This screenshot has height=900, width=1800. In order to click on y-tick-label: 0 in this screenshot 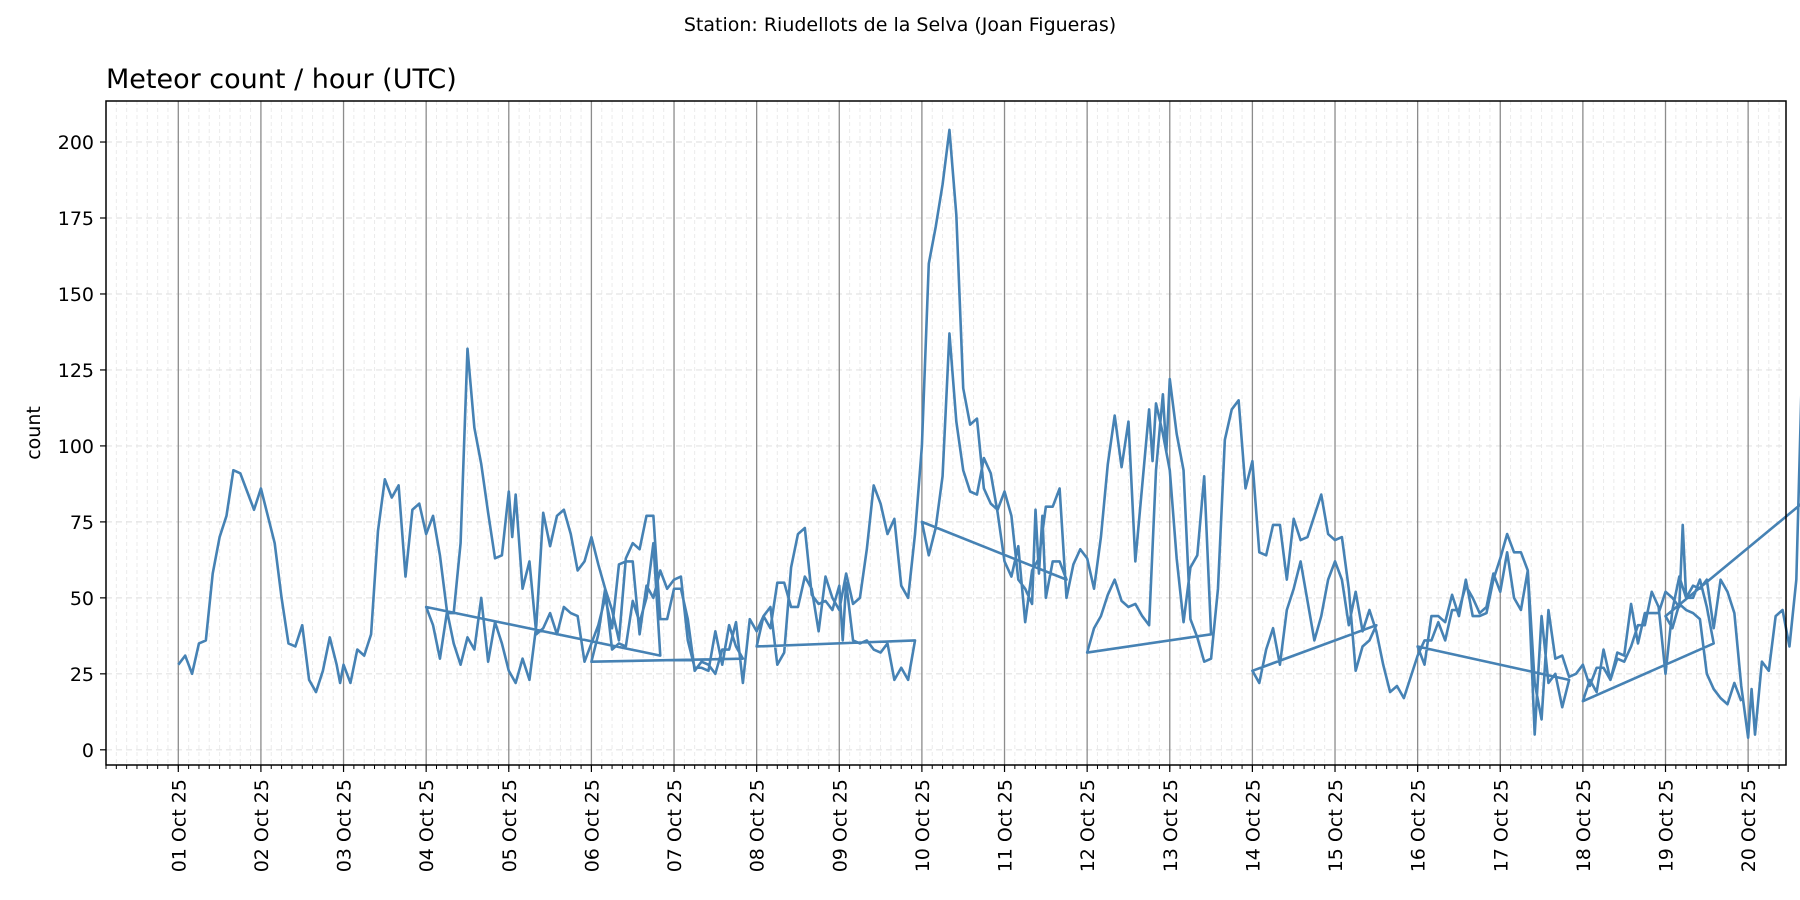, I will do `click(88, 751)`.